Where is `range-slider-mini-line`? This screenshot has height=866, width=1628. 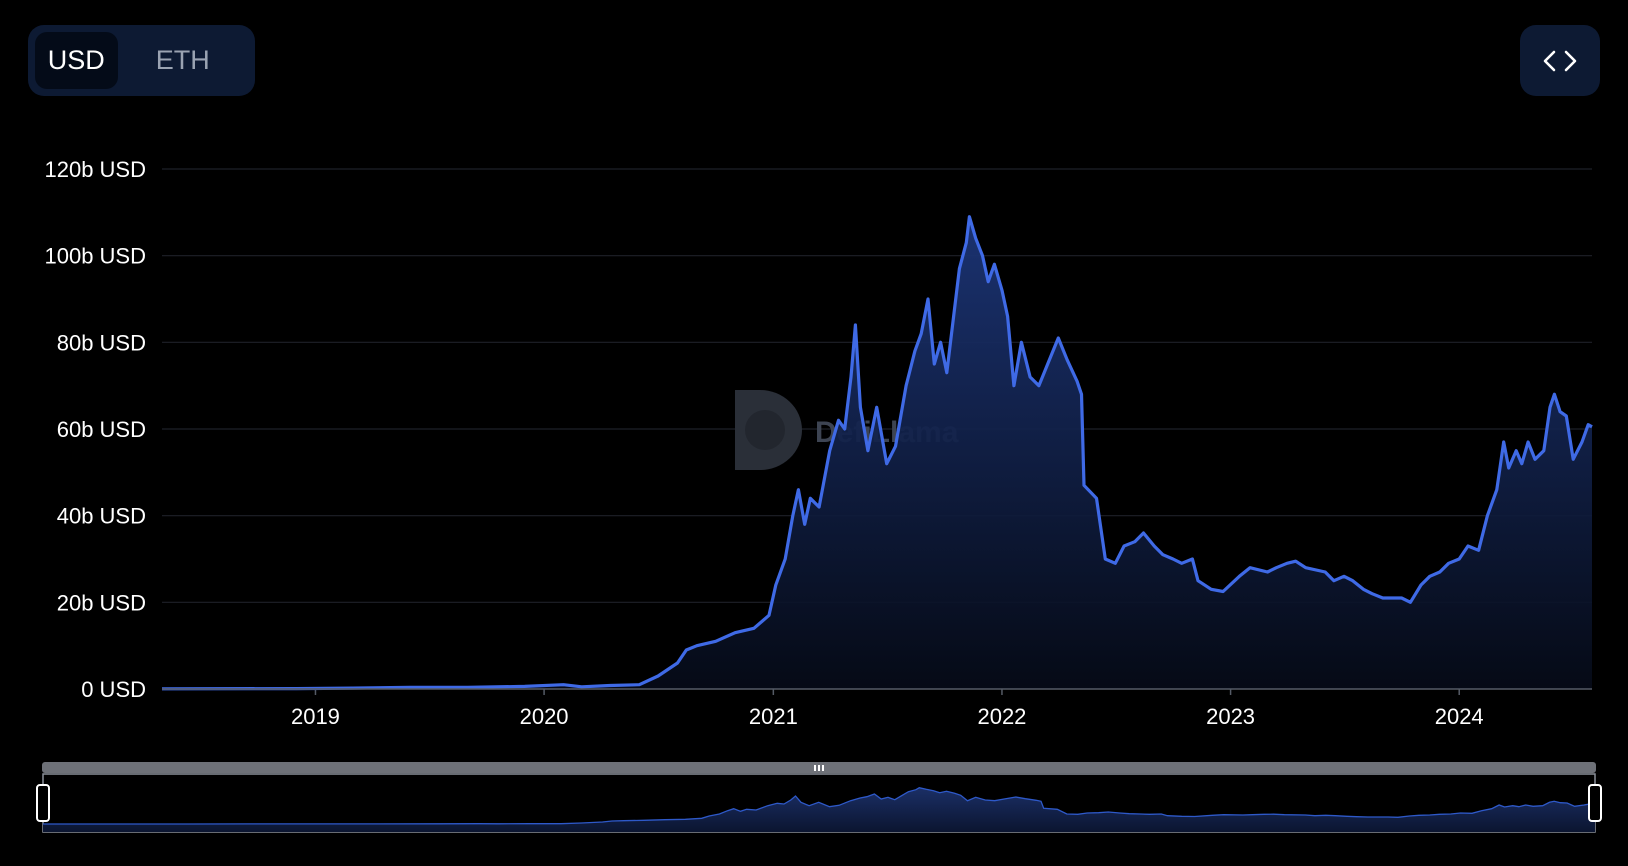 range-slider-mini-line is located at coordinates (819, 806).